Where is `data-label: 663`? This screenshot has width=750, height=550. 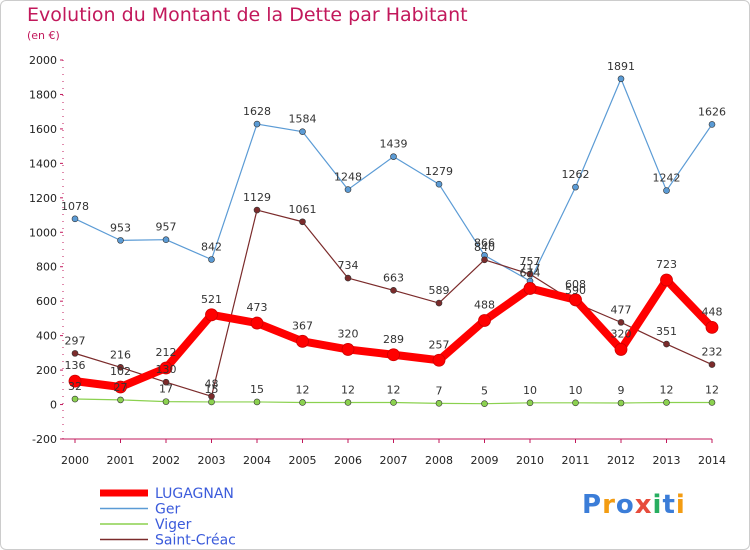 data-label: 663 is located at coordinates (393, 277).